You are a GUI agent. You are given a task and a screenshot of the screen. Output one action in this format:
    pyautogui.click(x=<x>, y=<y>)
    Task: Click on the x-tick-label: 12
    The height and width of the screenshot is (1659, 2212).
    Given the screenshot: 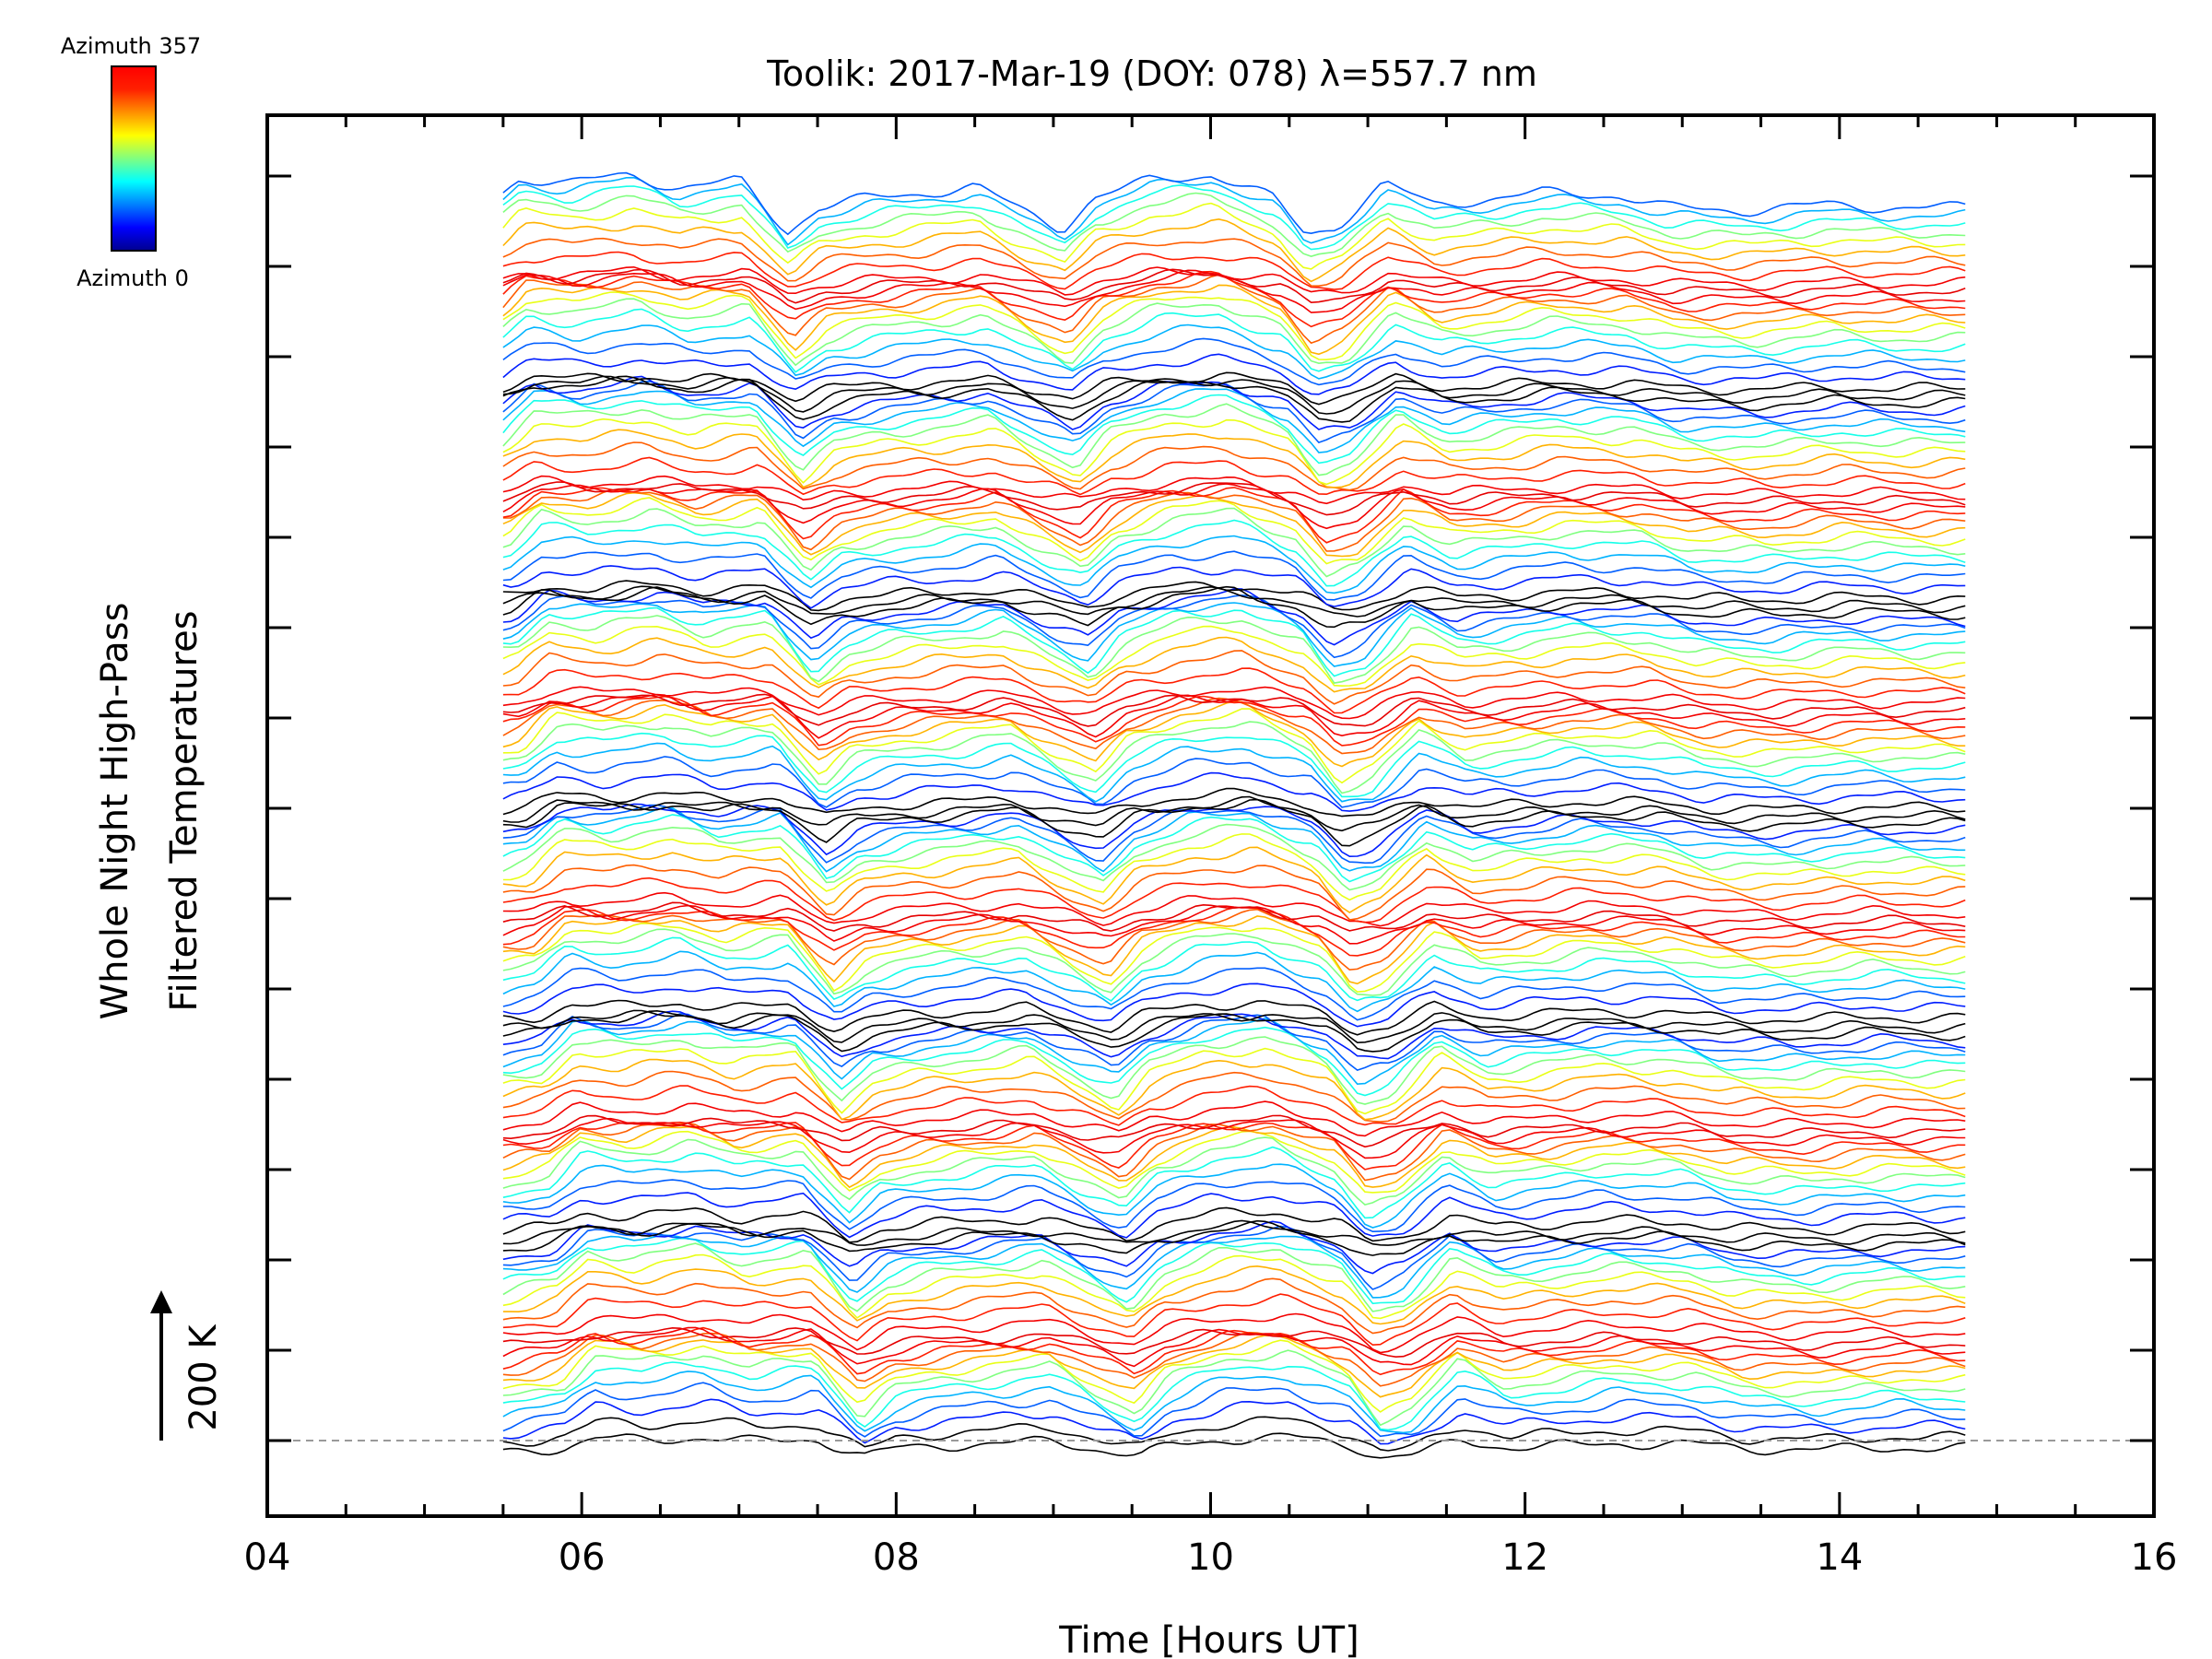 What is the action you would take?
    pyautogui.click(x=1524, y=1557)
    